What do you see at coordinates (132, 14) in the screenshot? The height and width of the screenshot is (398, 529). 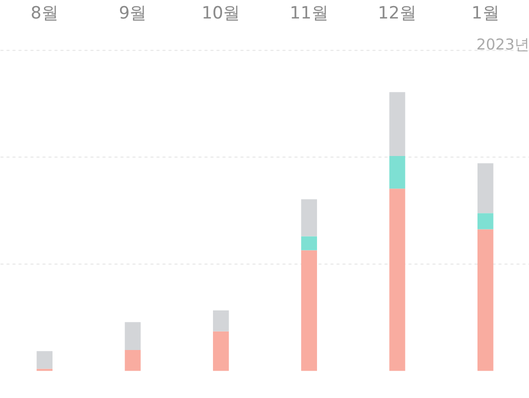 I see `x-tick-label: 9월` at bounding box center [132, 14].